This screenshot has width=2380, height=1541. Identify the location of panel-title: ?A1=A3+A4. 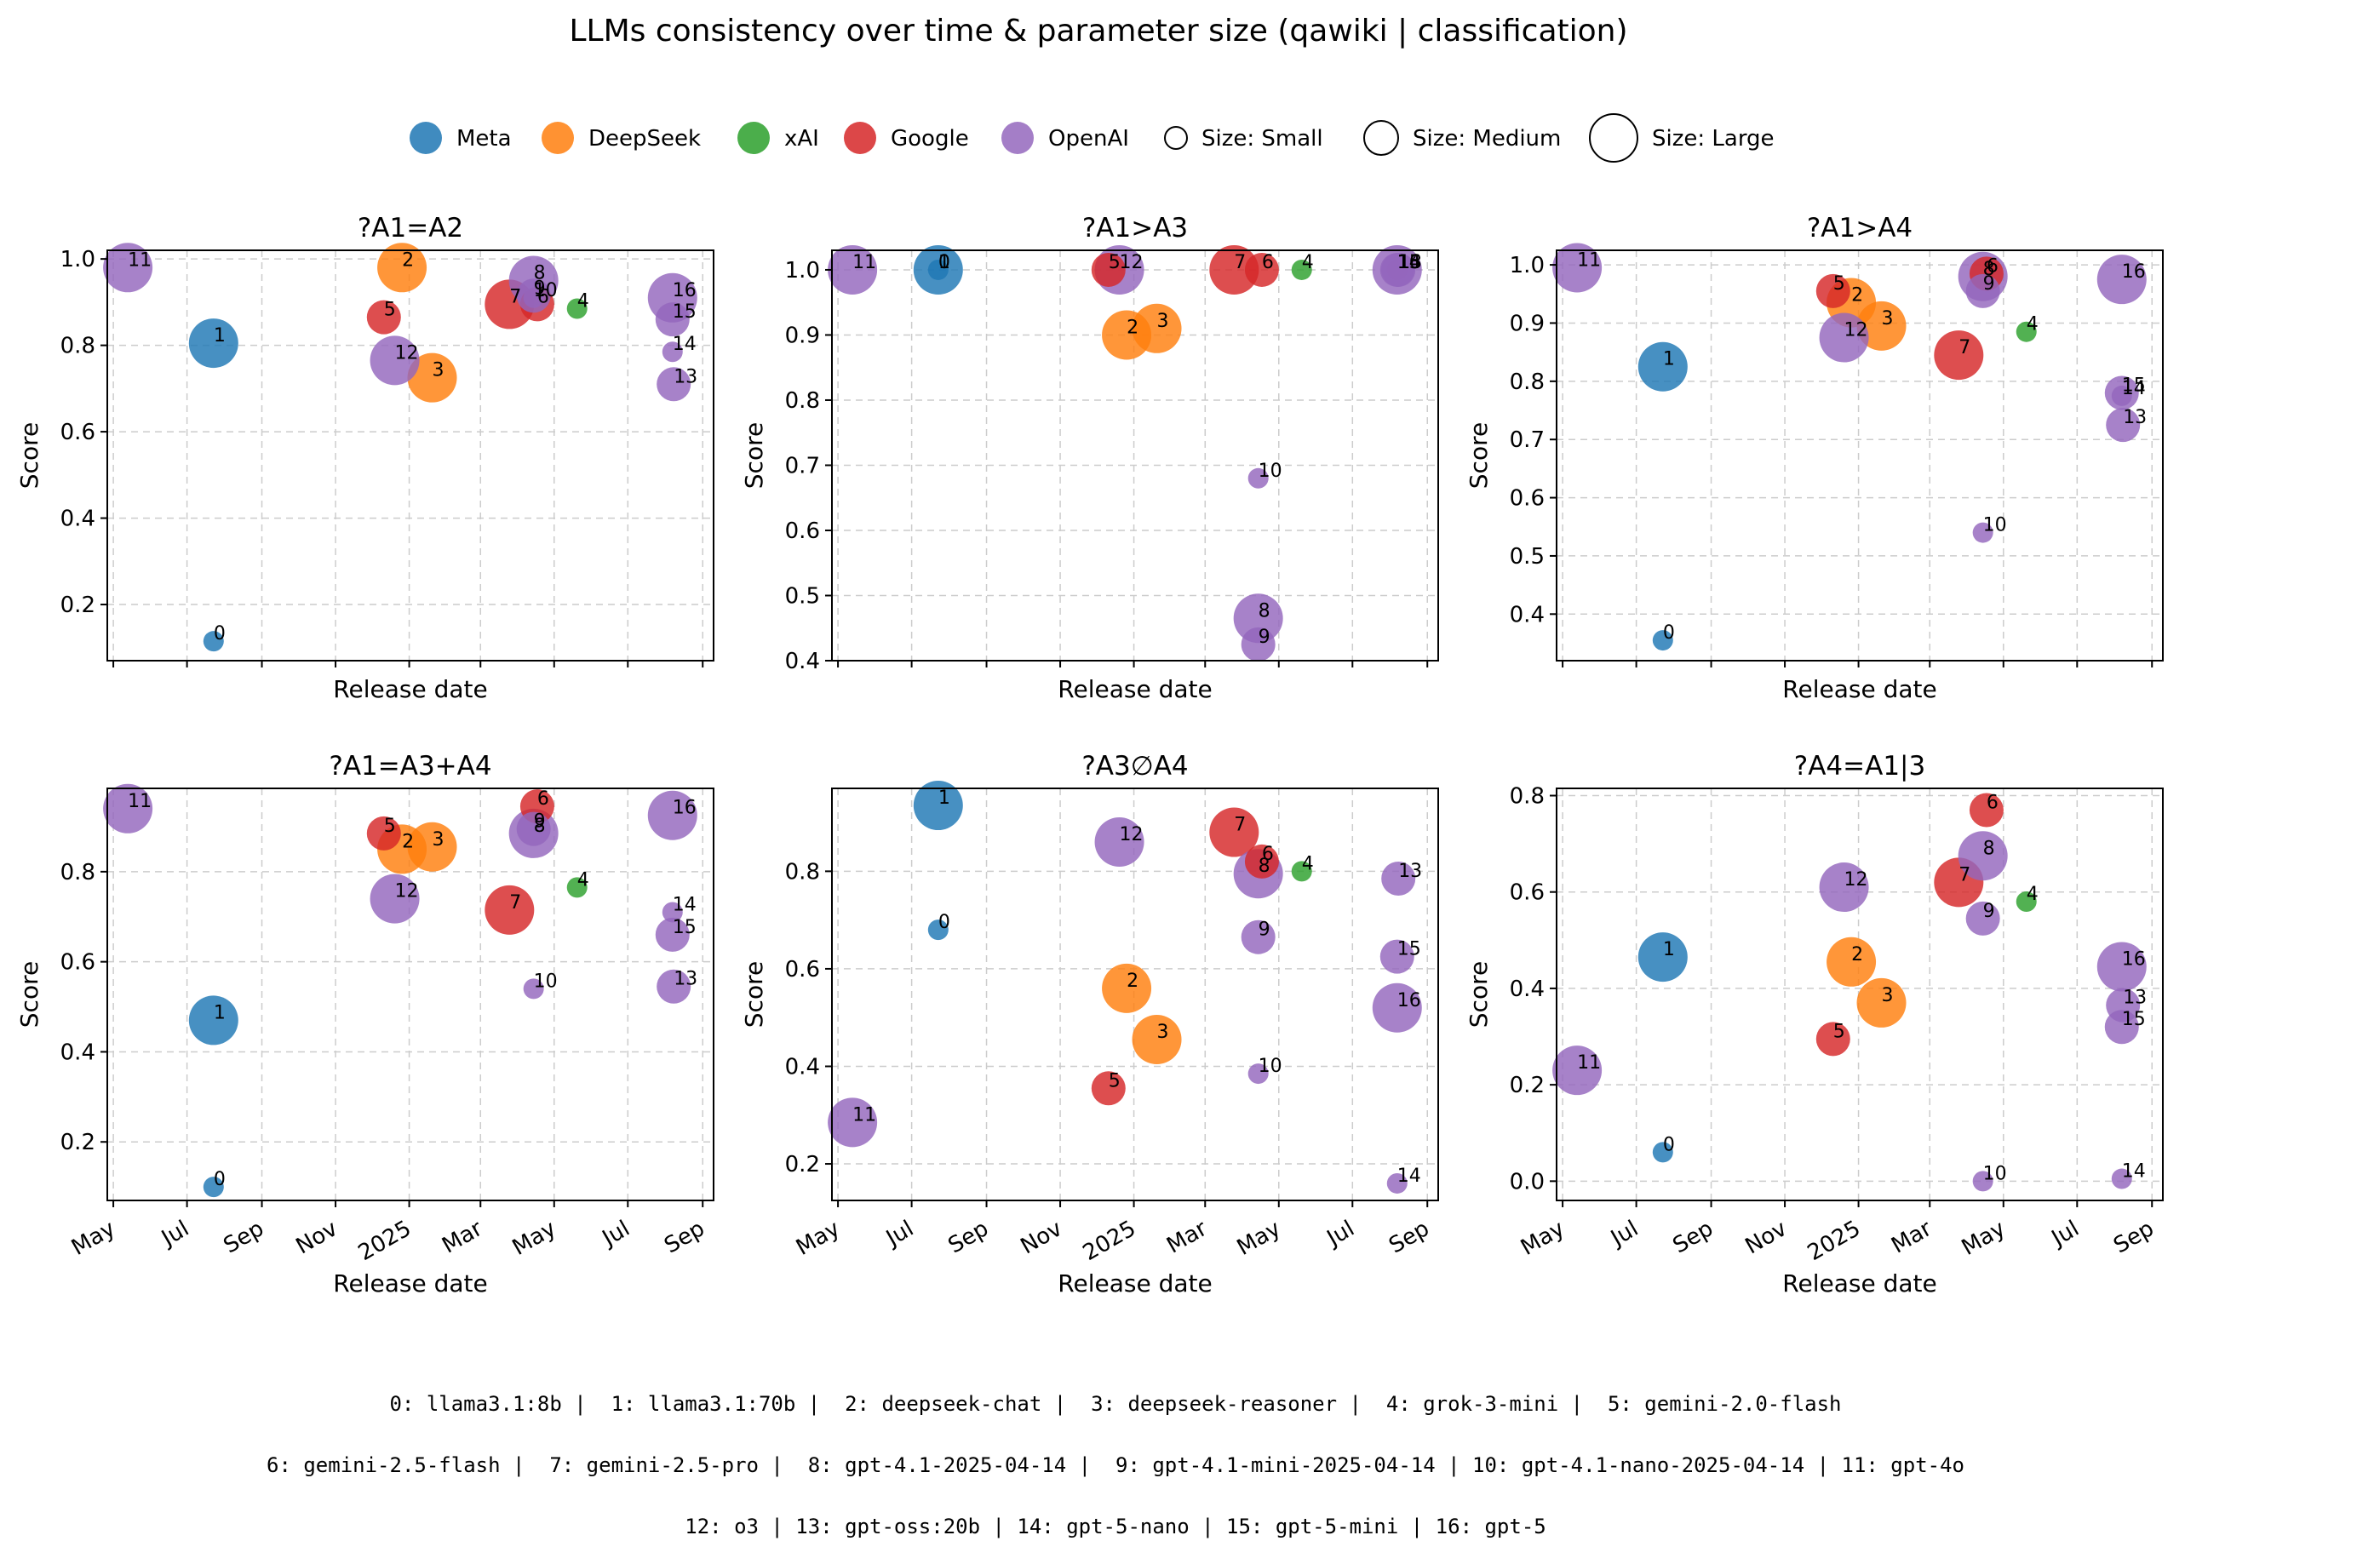
(410, 766).